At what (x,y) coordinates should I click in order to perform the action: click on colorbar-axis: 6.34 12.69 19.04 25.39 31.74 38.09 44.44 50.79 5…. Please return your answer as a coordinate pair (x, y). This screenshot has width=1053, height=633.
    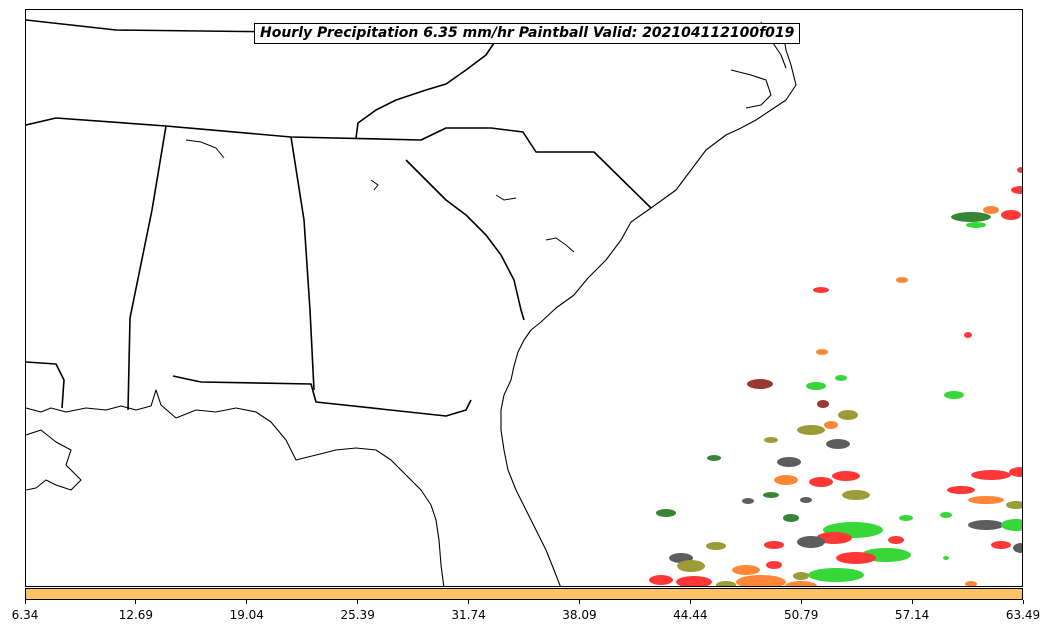
    Looking at the image, I should click on (526, 615).